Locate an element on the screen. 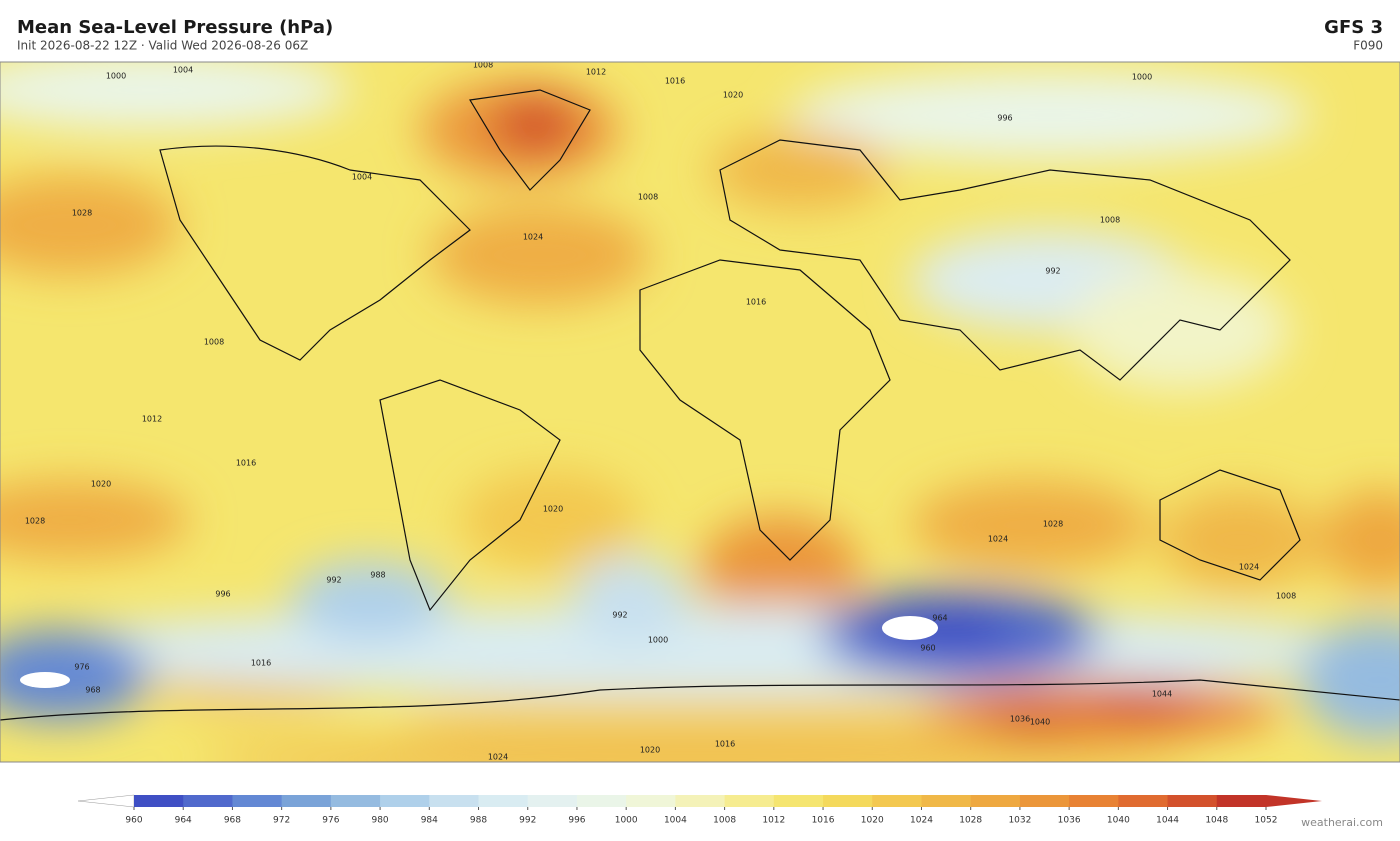 Image resolution: width=1400 pixels, height=841 pixels. colorbar-tick-label: 1048 is located at coordinates (1216, 821).